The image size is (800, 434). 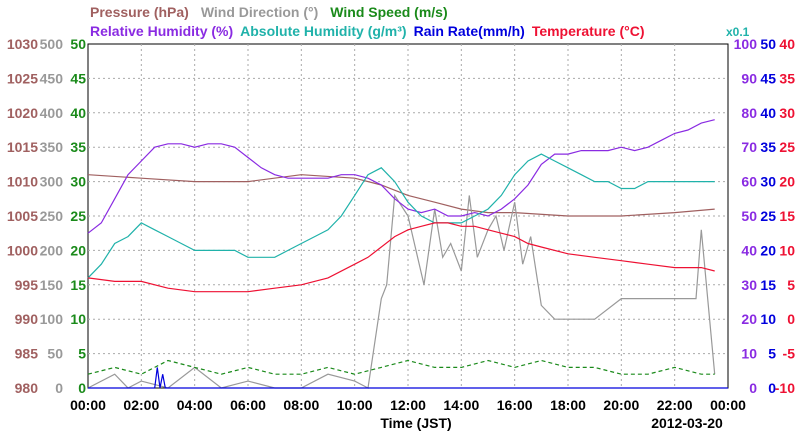 I want to click on y-tick-label: 1000, so click(x=22, y=250).